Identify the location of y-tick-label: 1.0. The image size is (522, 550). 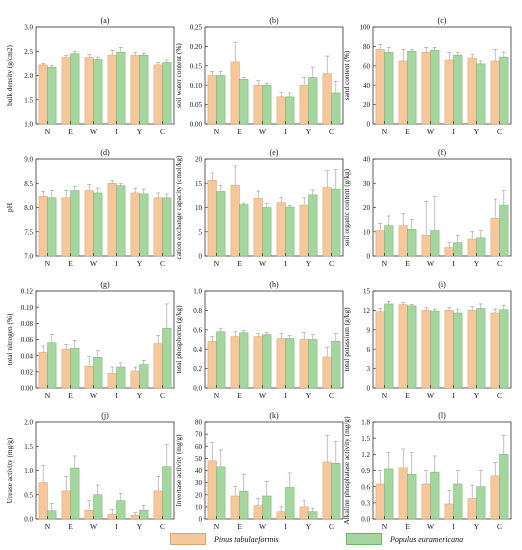
(28, 125).